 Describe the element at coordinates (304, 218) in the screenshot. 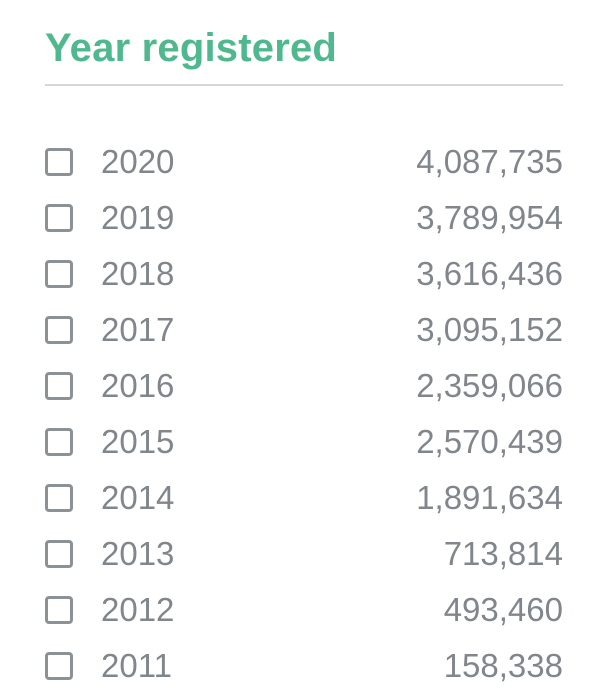

I see `filter-option-2019: 2019 3,789,954` at that location.